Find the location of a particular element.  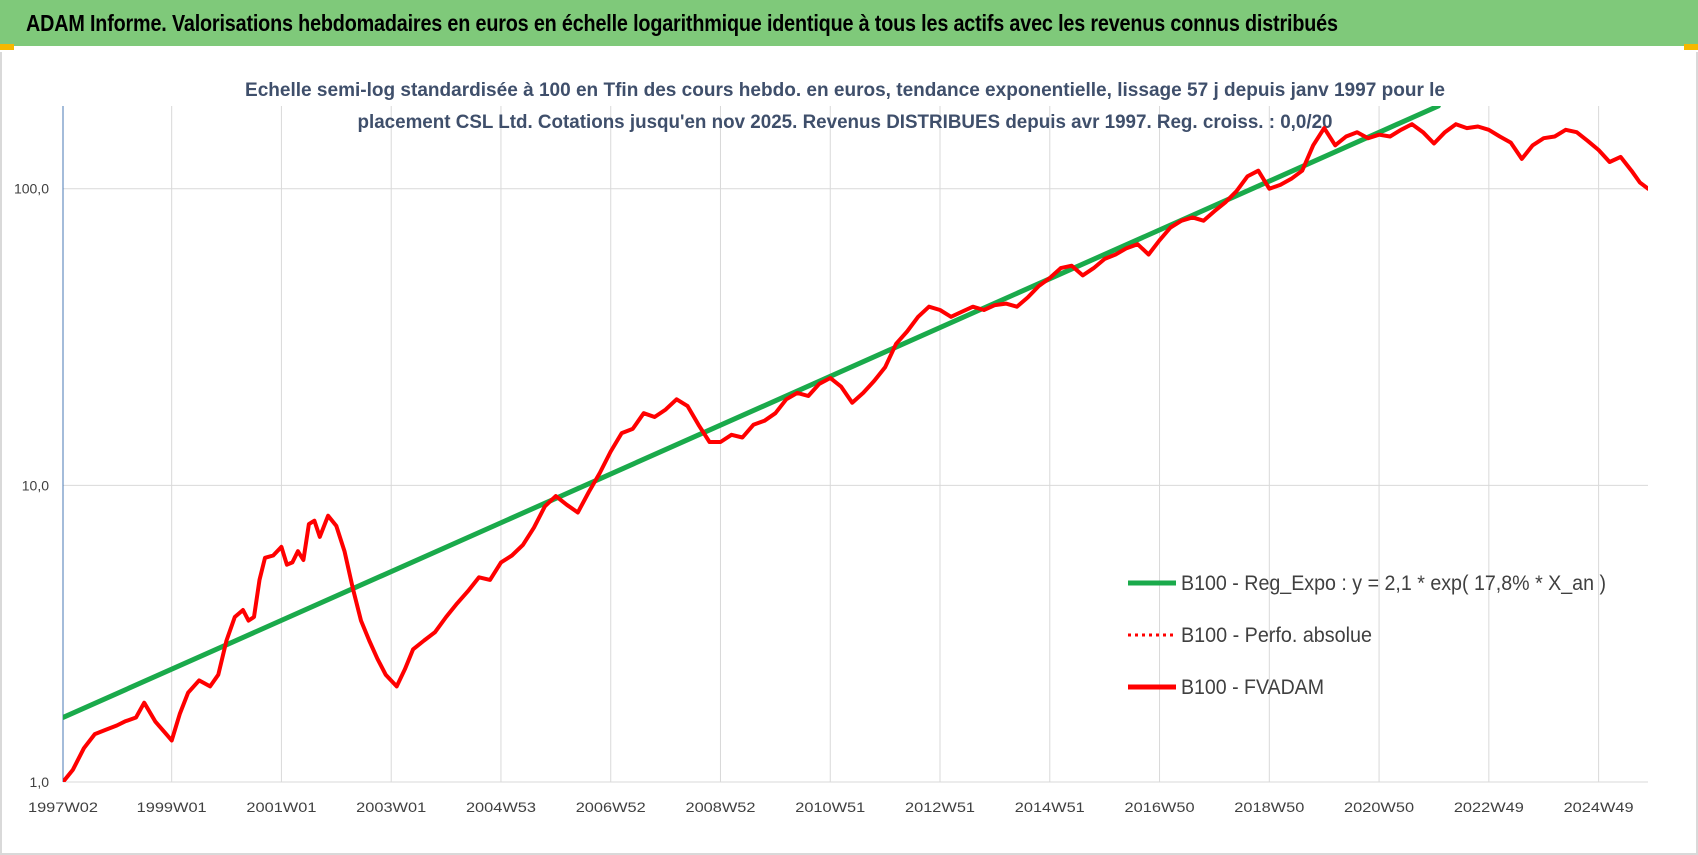

y-tick-label: 1,0 is located at coordinates (40, 782).